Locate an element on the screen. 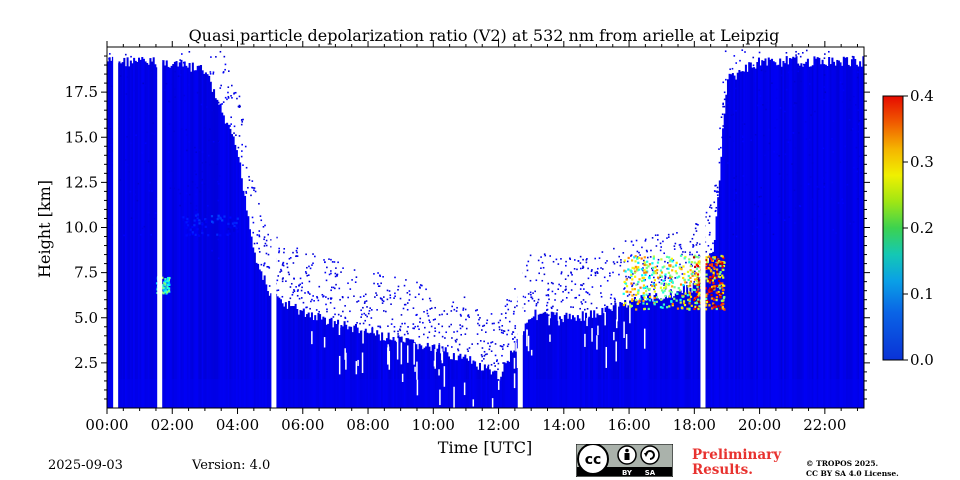  colorbar-tick-label: 0.3 is located at coordinates (922, 162).